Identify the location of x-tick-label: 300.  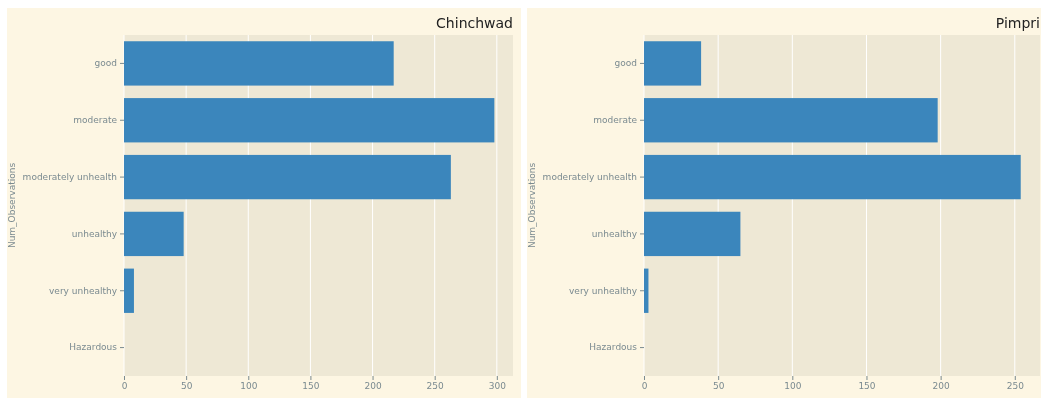
(497, 386).